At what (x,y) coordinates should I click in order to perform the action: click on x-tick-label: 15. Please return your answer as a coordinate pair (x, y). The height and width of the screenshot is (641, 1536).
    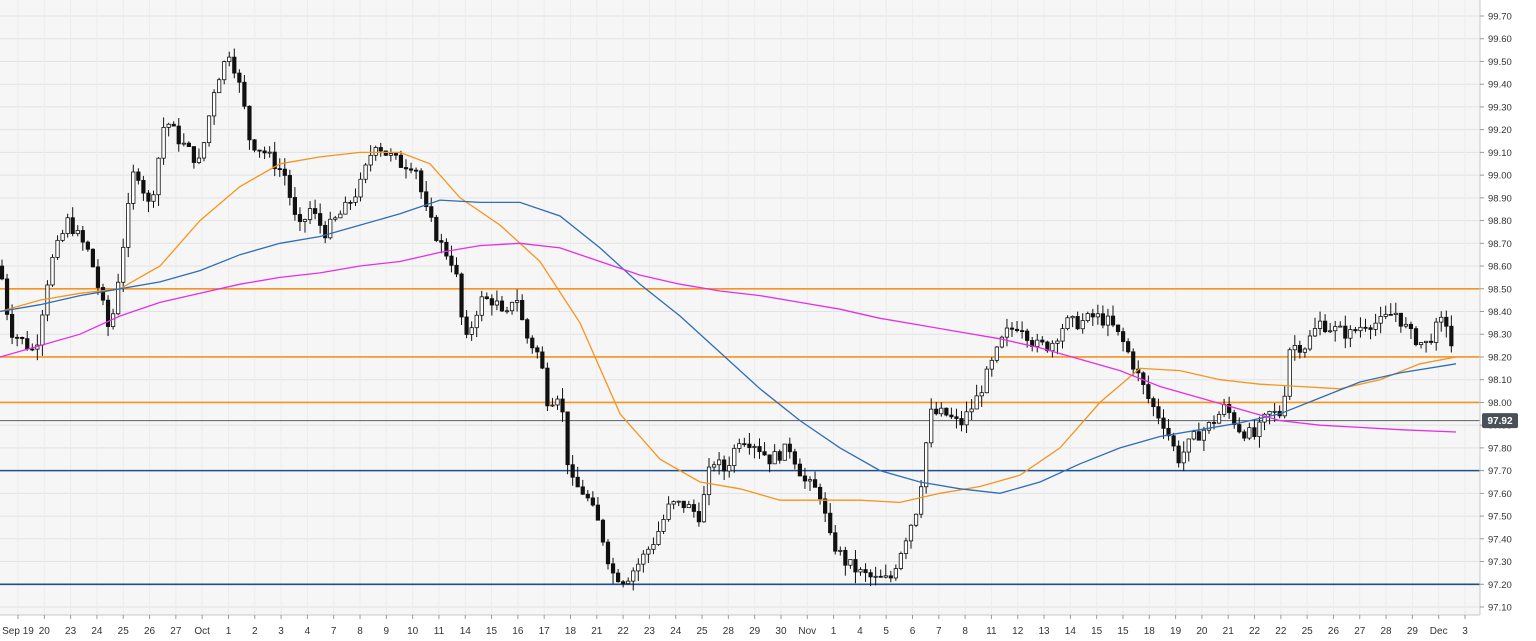
    Looking at the image, I should click on (1097, 631).